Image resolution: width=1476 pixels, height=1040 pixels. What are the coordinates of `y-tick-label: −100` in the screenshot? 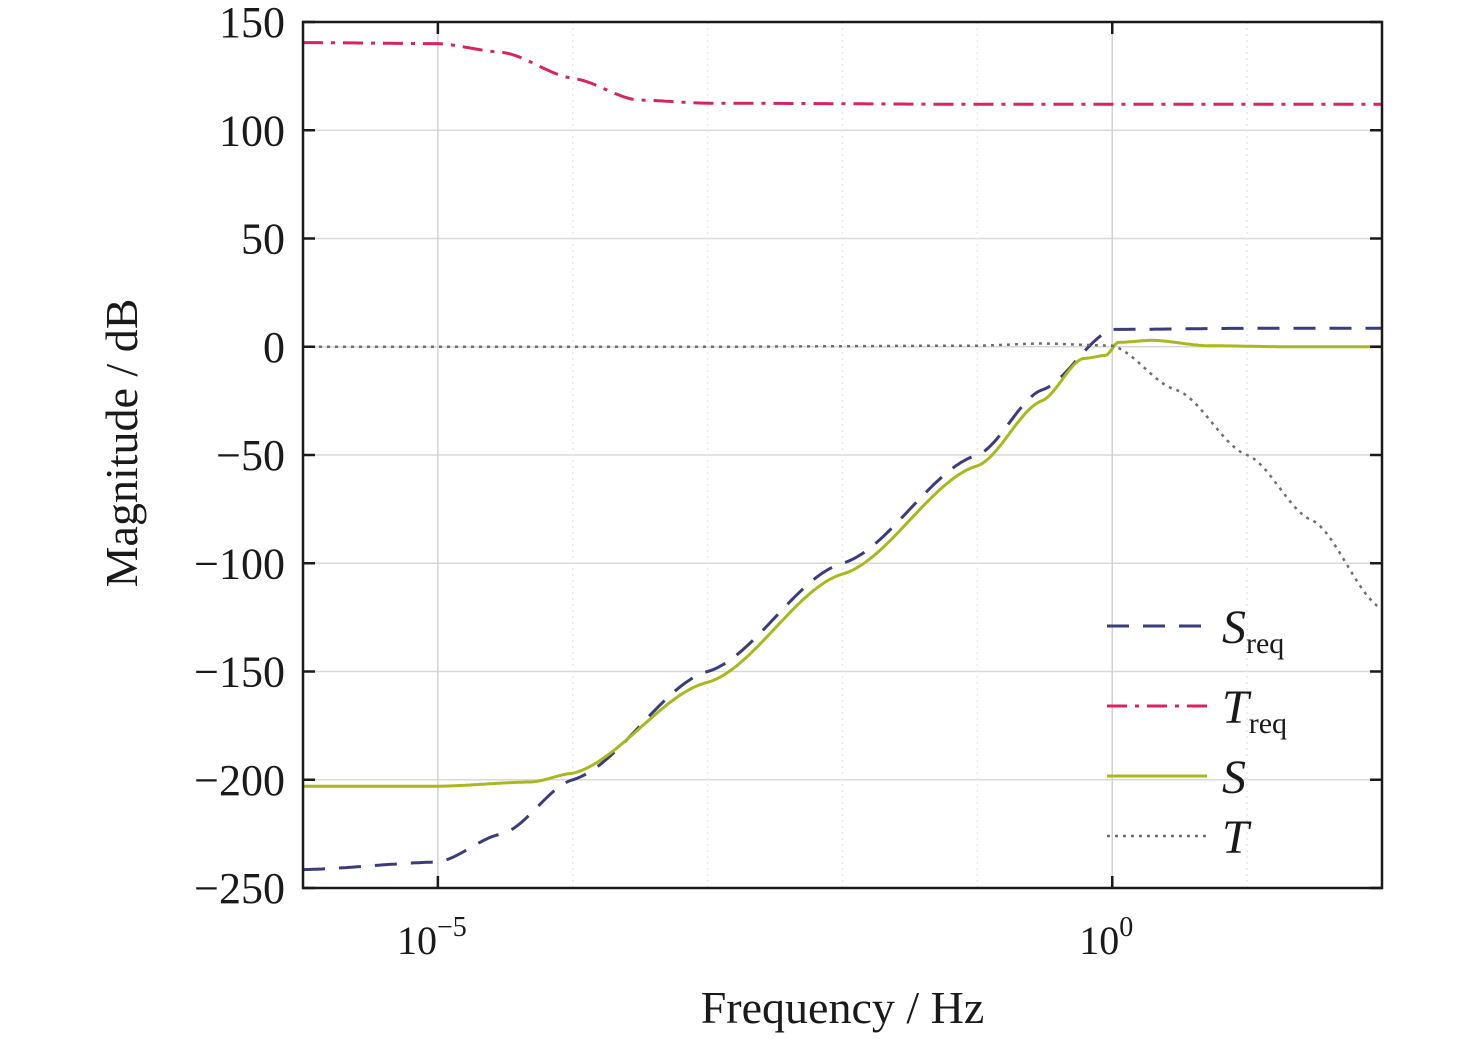 It's located at (239, 563).